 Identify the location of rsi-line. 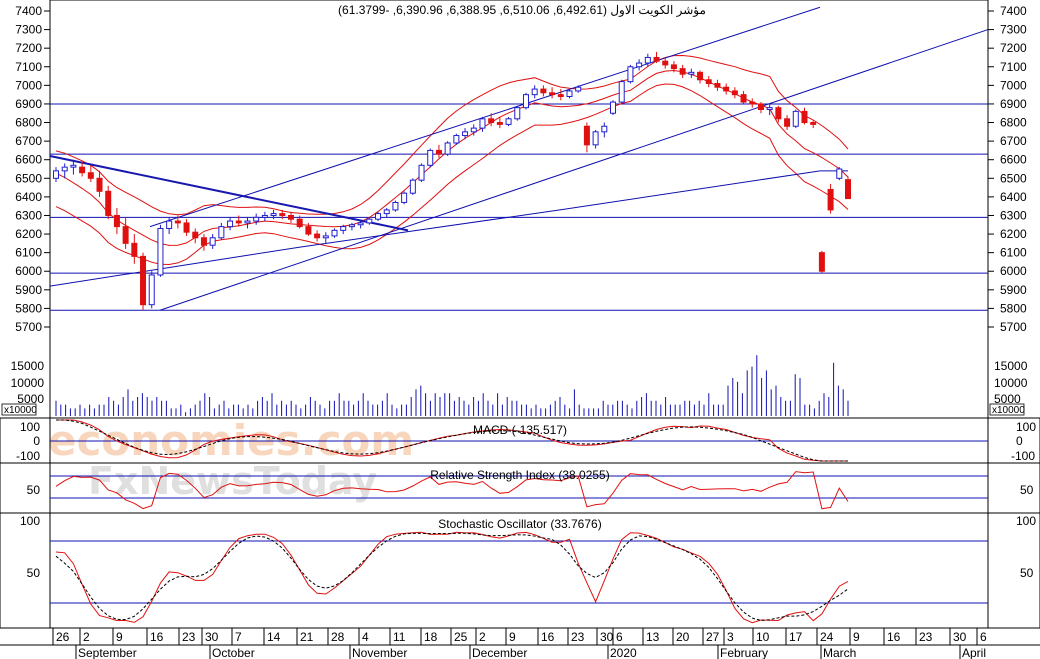
(452, 490).